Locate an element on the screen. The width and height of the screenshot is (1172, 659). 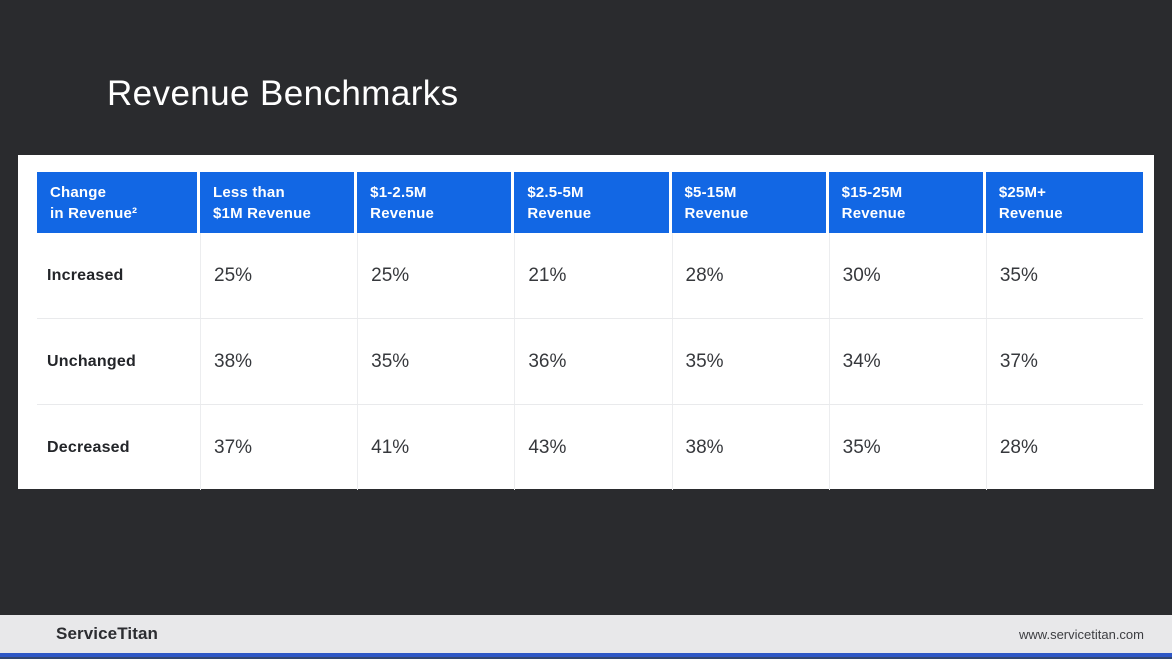
table-row-unchanged: Unchanged 38% 35% 36% 35% 34% 37% is located at coordinates (590, 361).